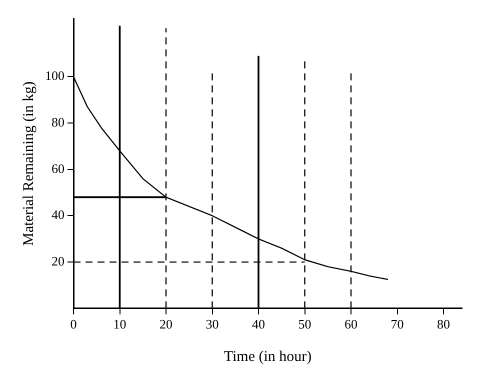 The height and width of the screenshot is (378, 484). Describe the element at coordinates (258, 324) in the screenshot. I see `x-tick-label: 40` at that location.